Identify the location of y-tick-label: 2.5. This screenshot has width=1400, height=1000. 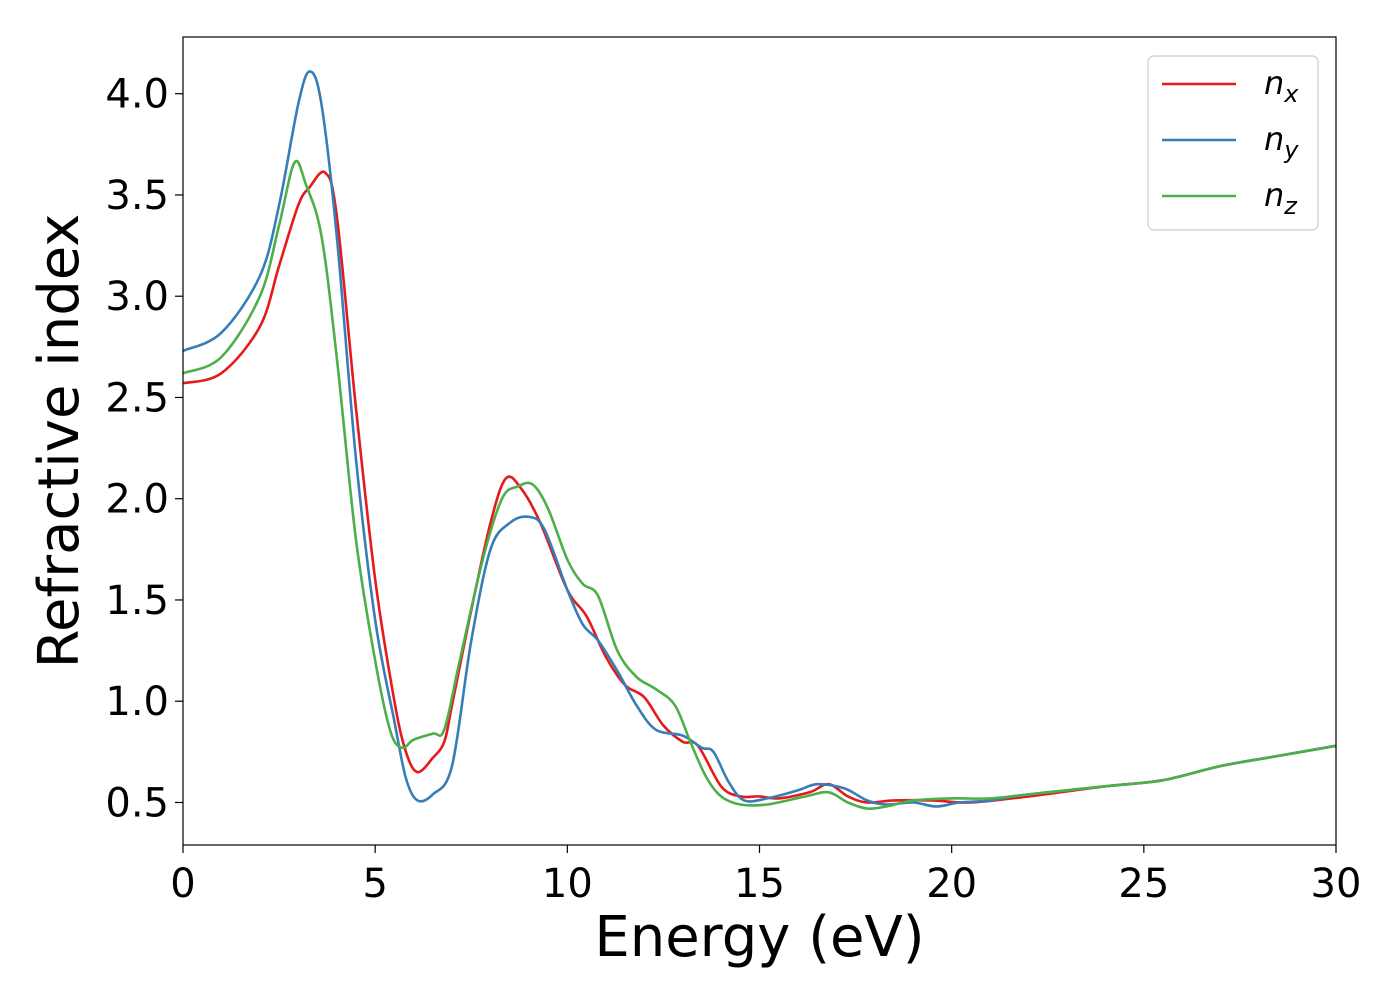
(137, 398).